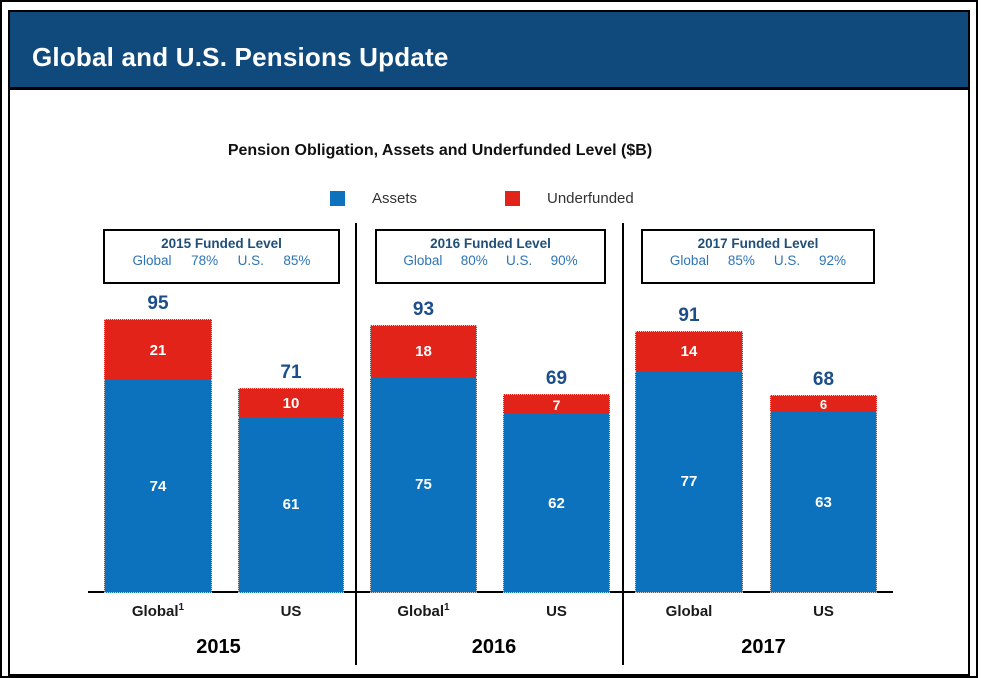 The height and width of the screenshot is (678, 986). I want to click on bar-total-label: 69, so click(556, 378).